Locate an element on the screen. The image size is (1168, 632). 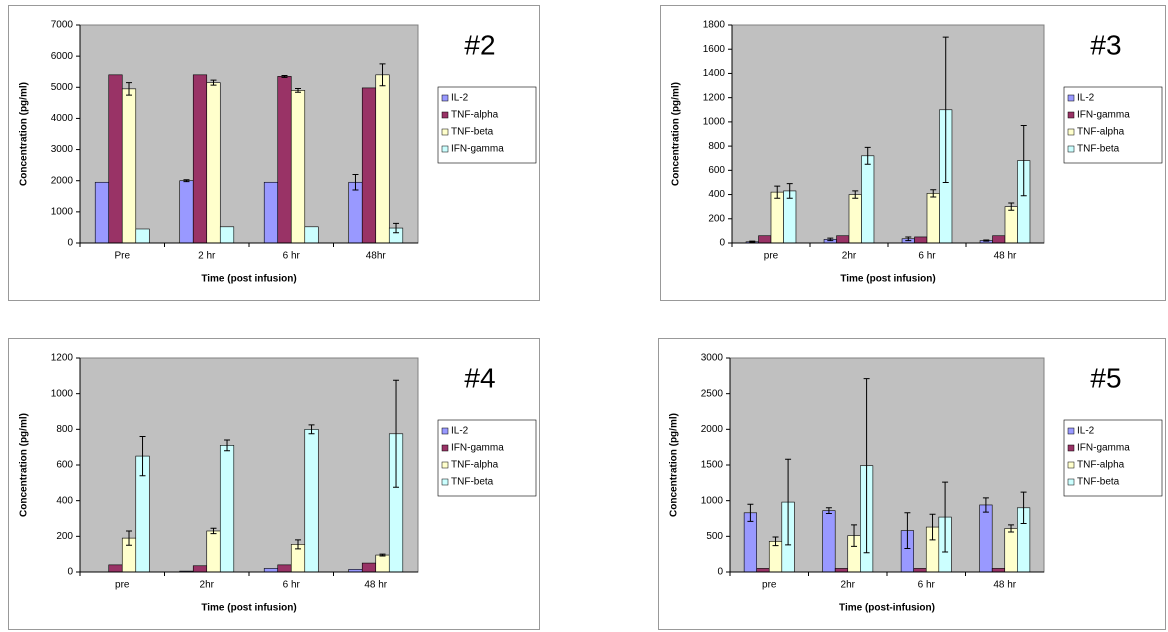
y-tick-label: 2000 is located at coordinates (62, 180).